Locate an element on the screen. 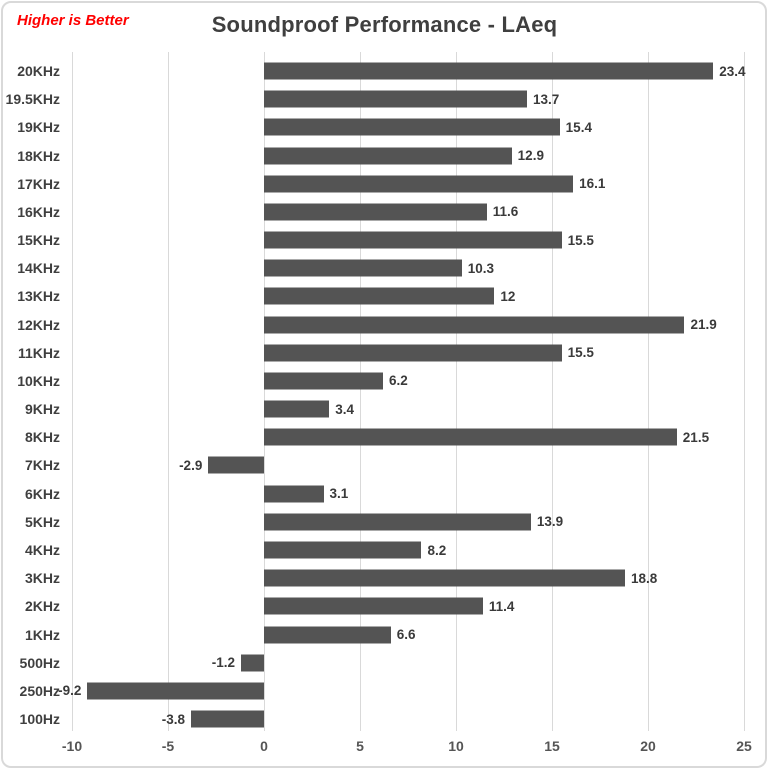 The image size is (769, 770). x-axis-tick-label: 20 is located at coordinates (648, 746).